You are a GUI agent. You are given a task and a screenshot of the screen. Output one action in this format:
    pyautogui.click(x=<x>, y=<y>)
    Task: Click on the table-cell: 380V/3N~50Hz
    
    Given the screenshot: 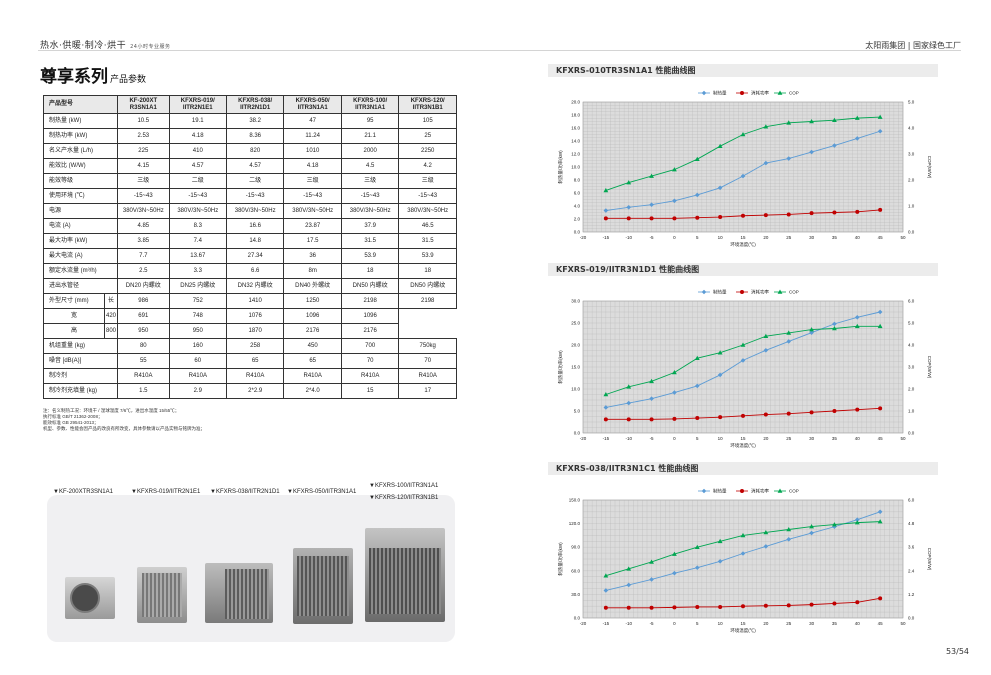 What is the action you would take?
    pyautogui.click(x=197, y=211)
    